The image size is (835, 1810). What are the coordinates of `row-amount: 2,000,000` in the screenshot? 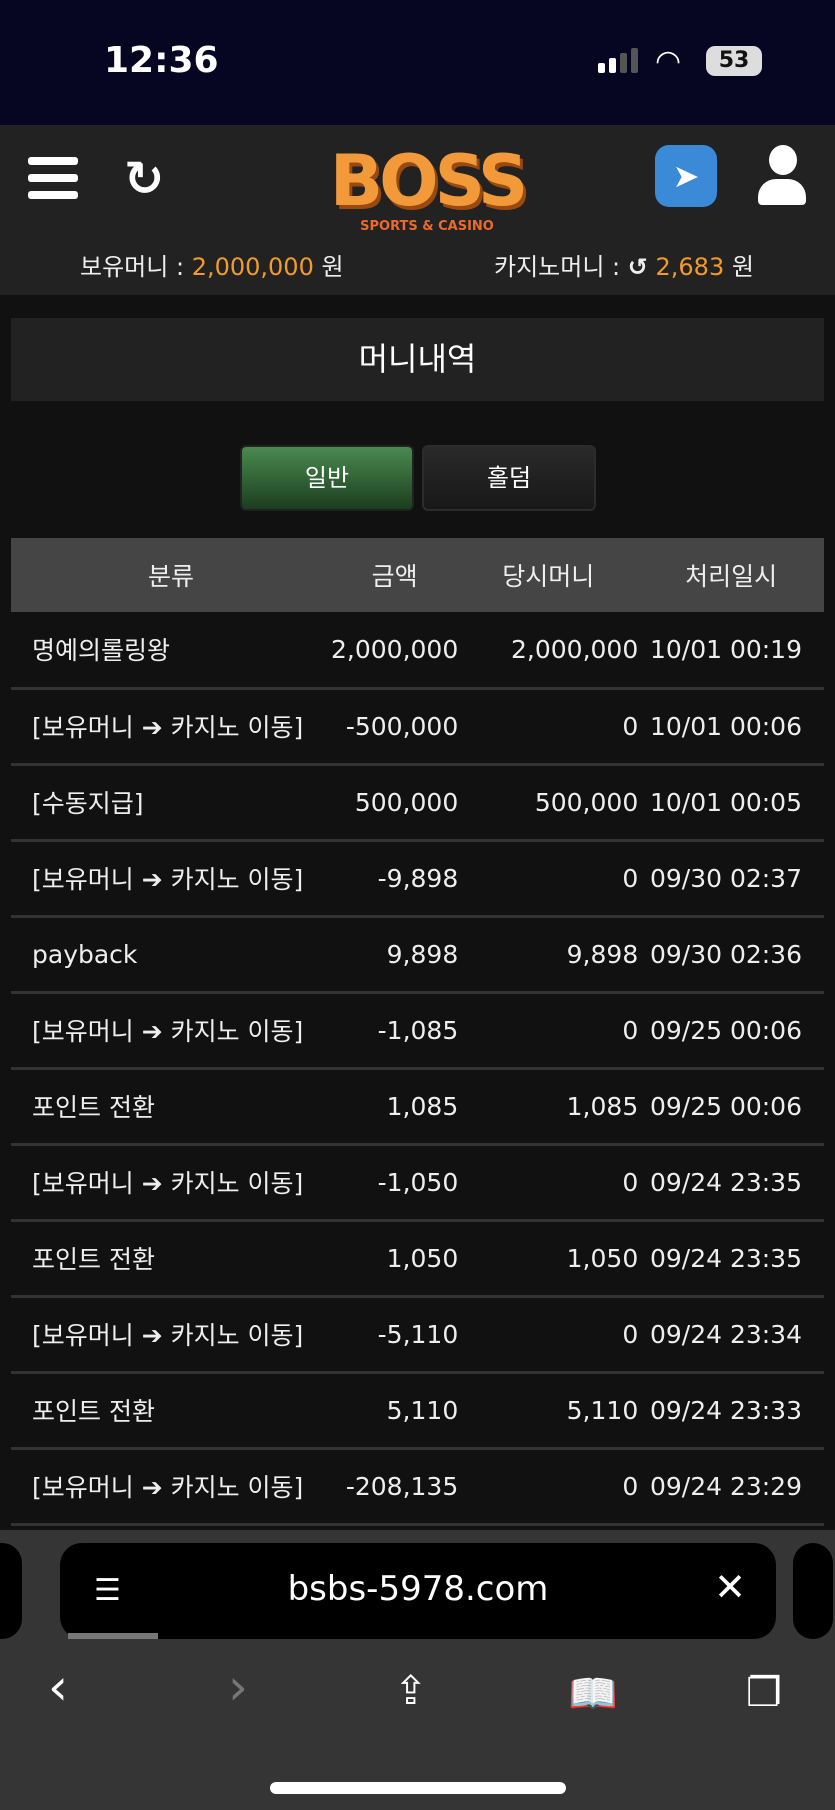 It's located at (395, 651).